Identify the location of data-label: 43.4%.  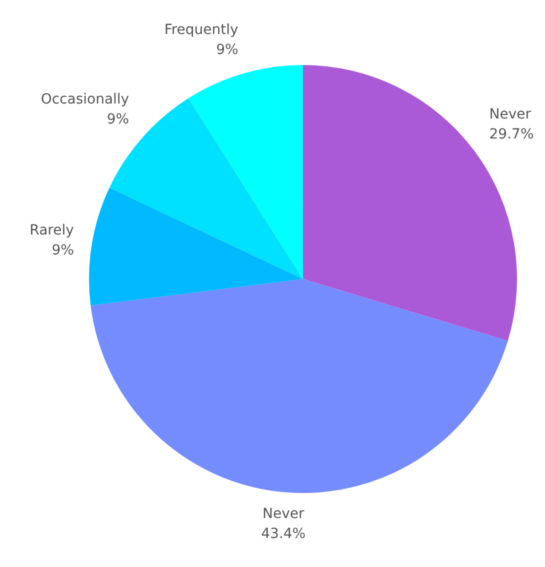
(283, 534).